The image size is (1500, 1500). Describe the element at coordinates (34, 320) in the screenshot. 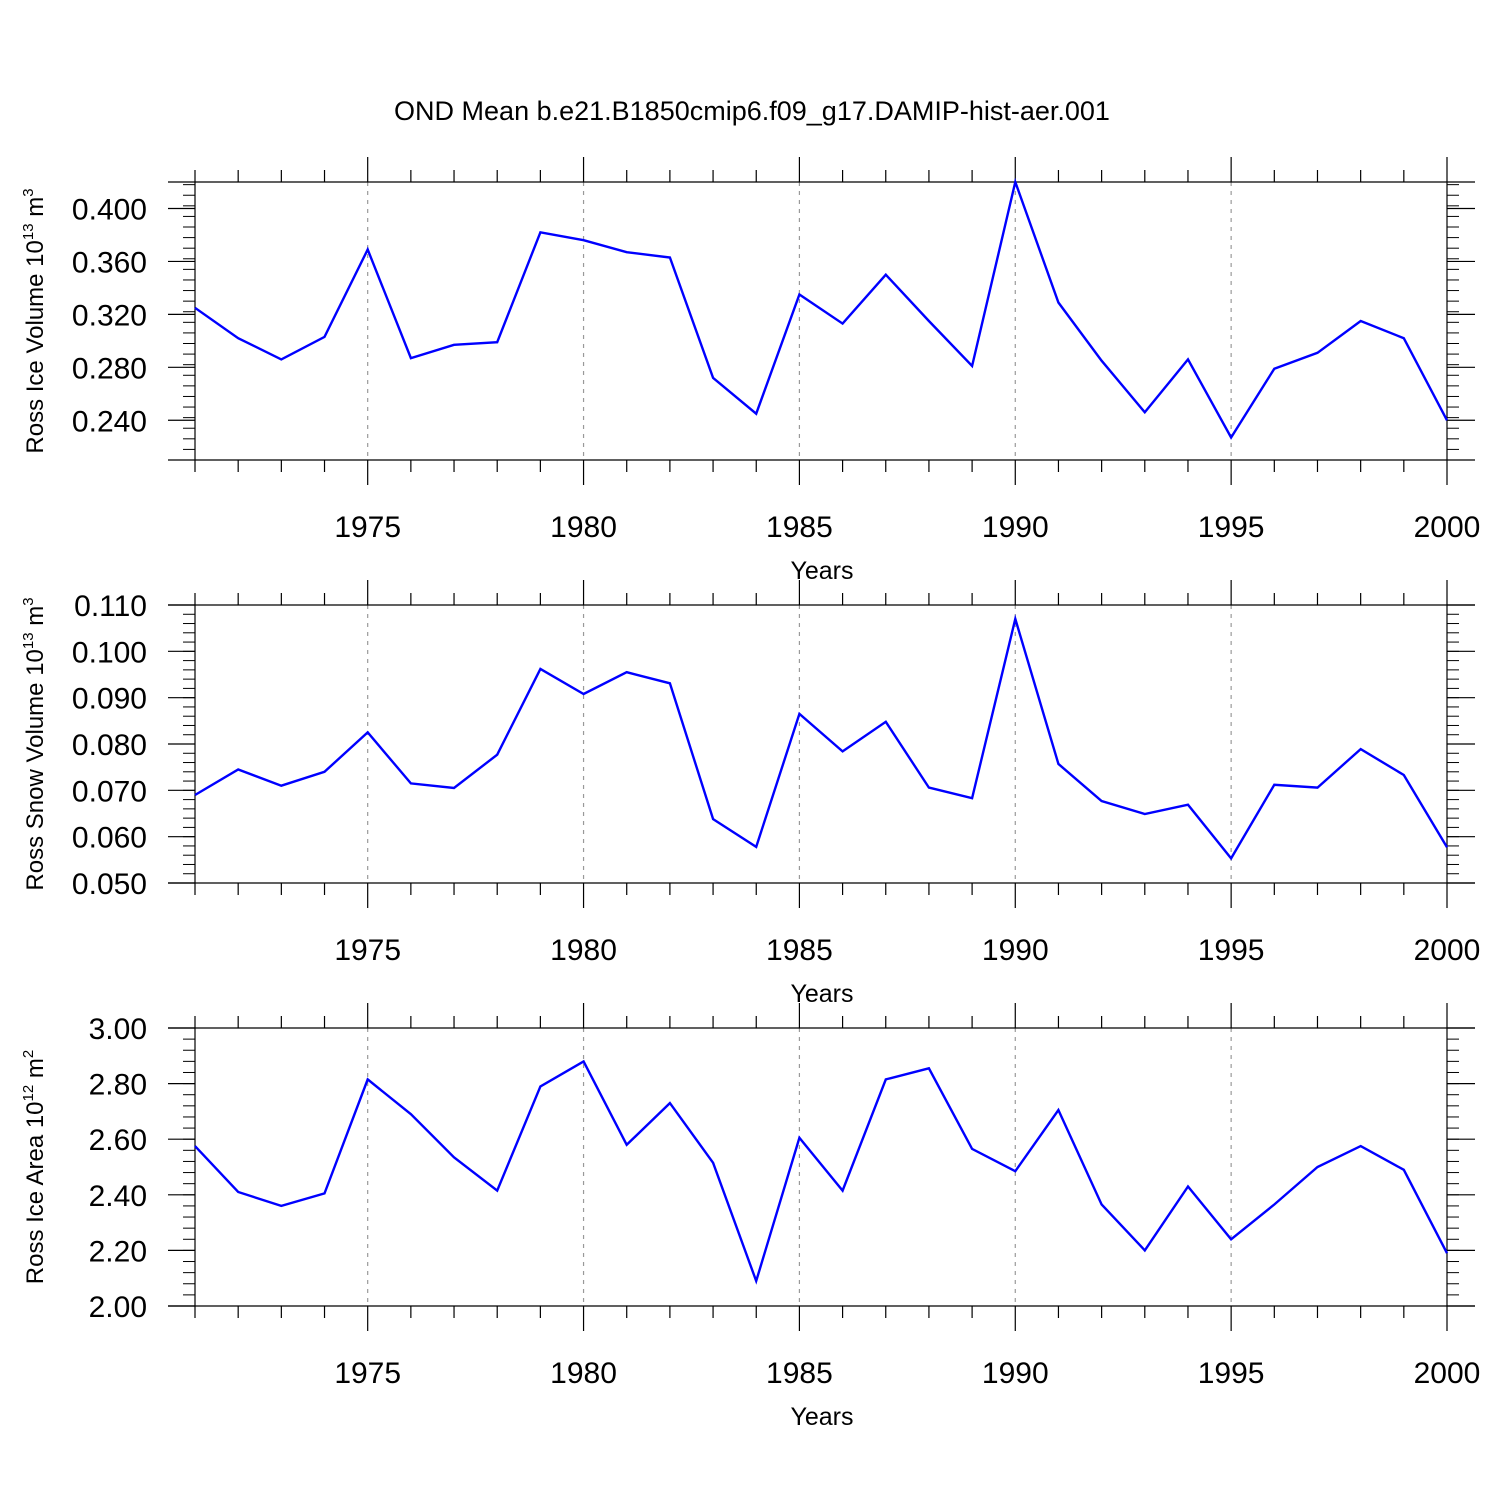

I see `y-axis-label: Ross Ice Volume 1013 m3` at that location.